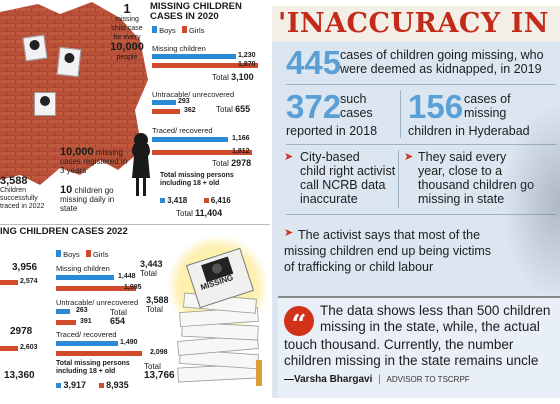 The image size is (560, 404). I want to click on top-fact-line4: people, so click(127, 57).